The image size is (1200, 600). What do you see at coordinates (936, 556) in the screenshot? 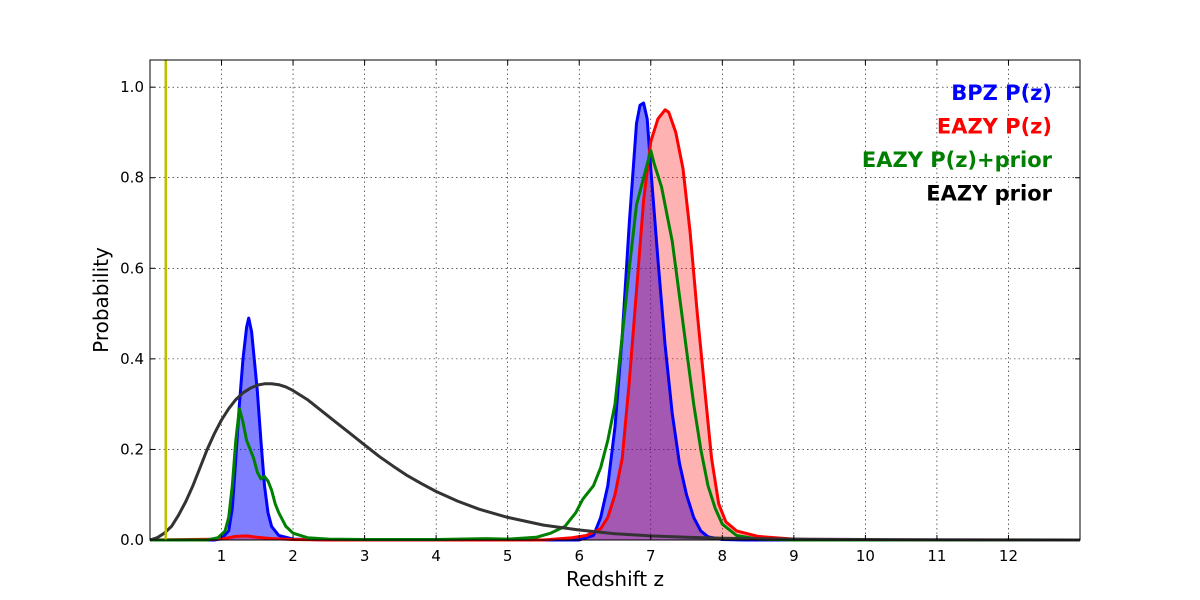
I see `x-tick-label: 11` at bounding box center [936, 556].